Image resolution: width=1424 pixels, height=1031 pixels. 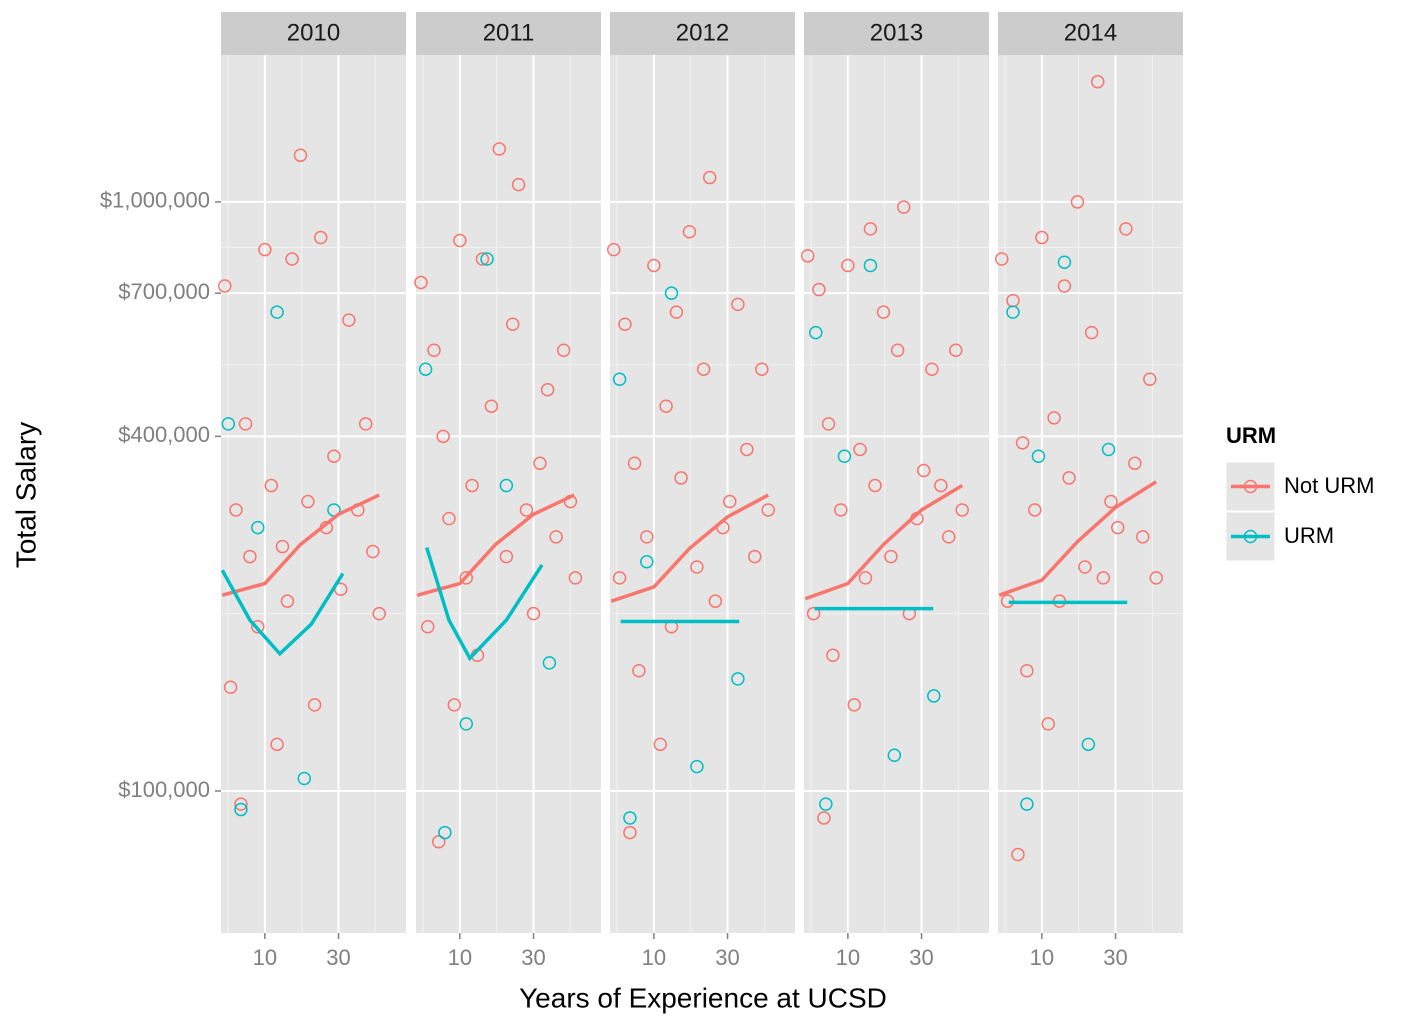 I want to click on strip-label: 2011, so click(x=509, y=32).